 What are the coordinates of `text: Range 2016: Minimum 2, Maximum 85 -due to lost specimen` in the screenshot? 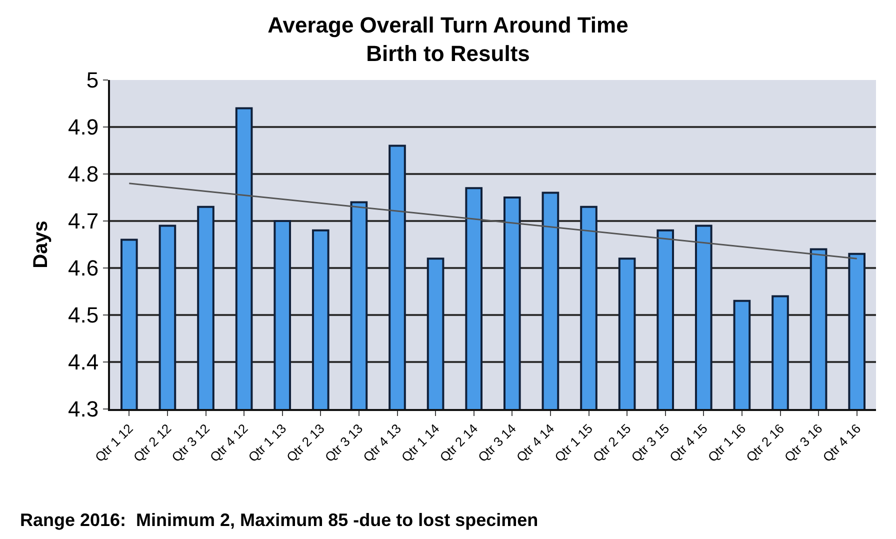 It's located at (279, 520).